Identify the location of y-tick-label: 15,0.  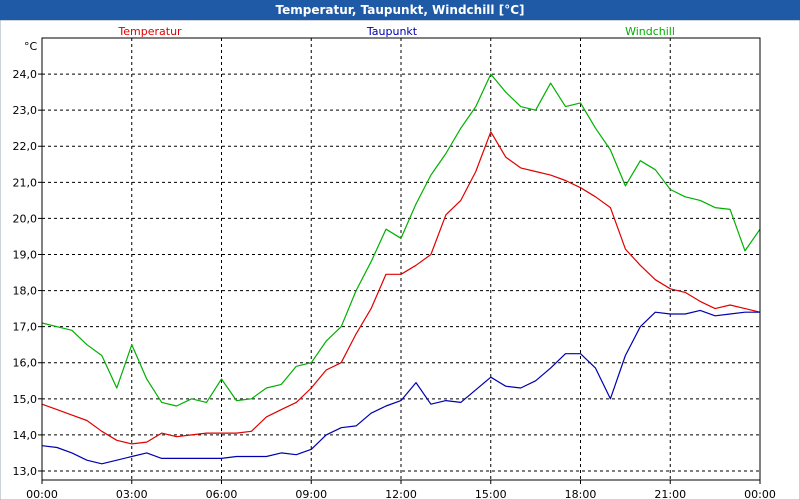
(25, 399).